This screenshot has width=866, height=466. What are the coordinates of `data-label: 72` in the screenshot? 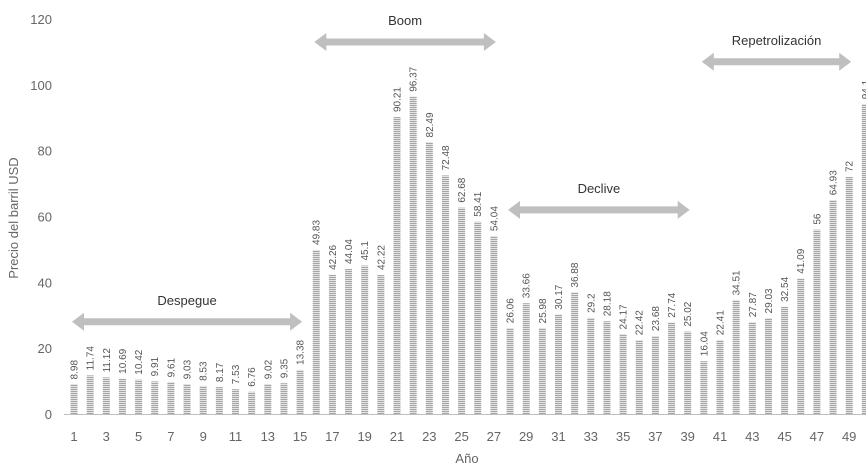 It's located at (850, 166).